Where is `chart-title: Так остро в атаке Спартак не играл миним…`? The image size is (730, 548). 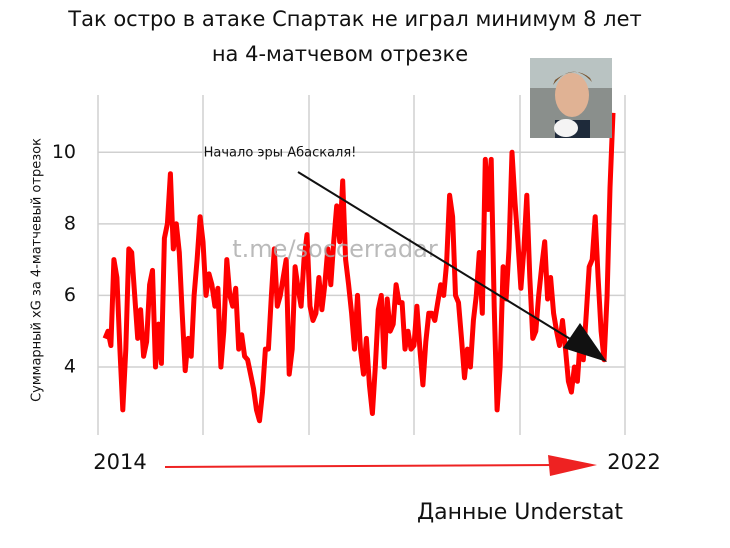 chart-title: Так остро в атаке Спартак не играл миним… is located at coordinates (354, 19).